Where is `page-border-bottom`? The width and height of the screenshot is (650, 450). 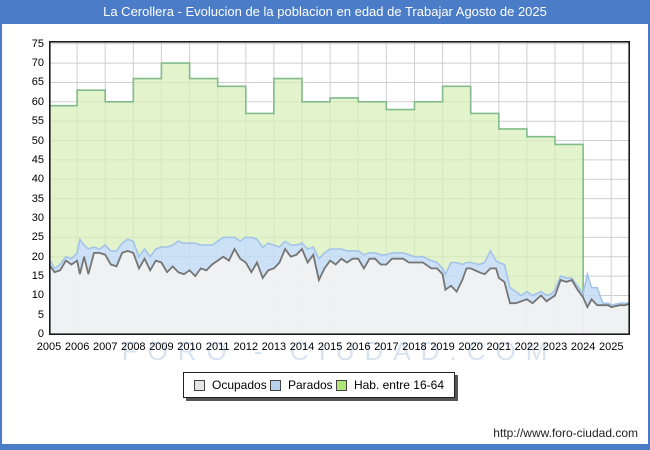 page-border-bottom is located at coordinates (325, 447).